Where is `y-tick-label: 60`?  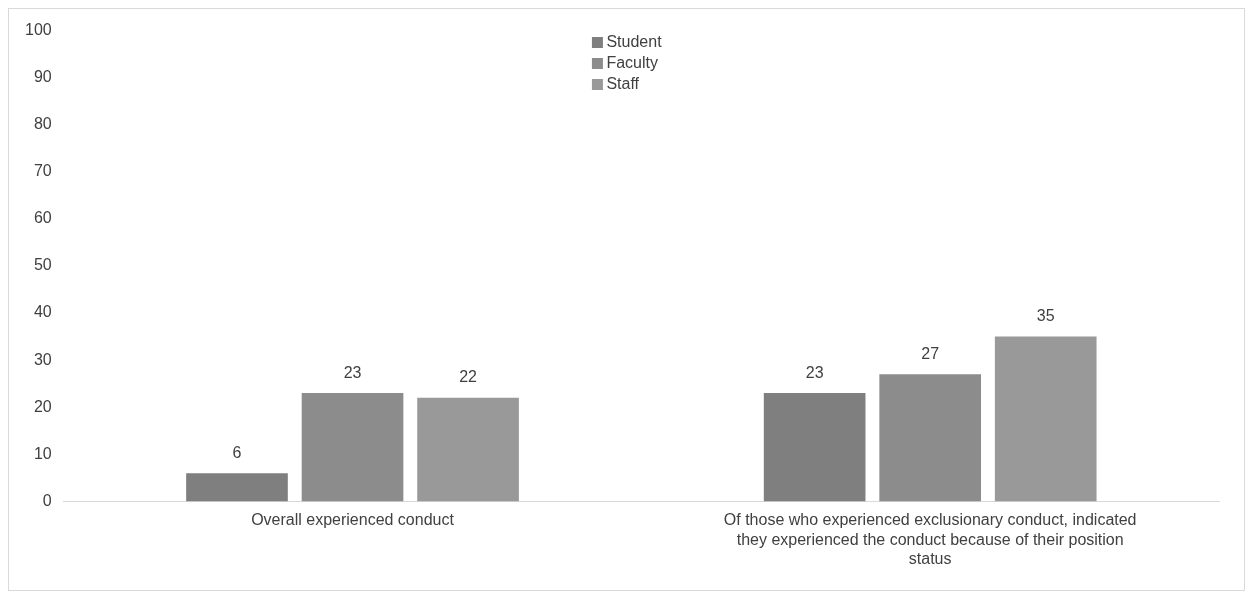 y-tick-label: 60 is located at coordinates (42, 218).